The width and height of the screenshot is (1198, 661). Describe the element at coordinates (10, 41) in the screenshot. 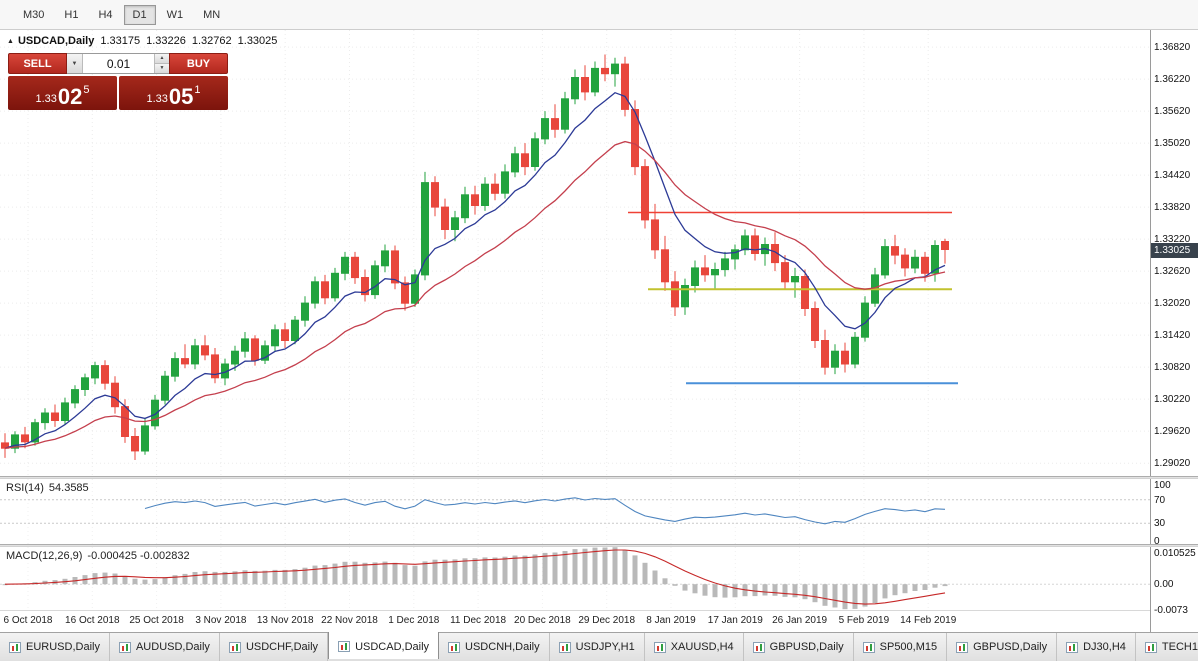

I see `chart-marker-icon: ▲` at that location.